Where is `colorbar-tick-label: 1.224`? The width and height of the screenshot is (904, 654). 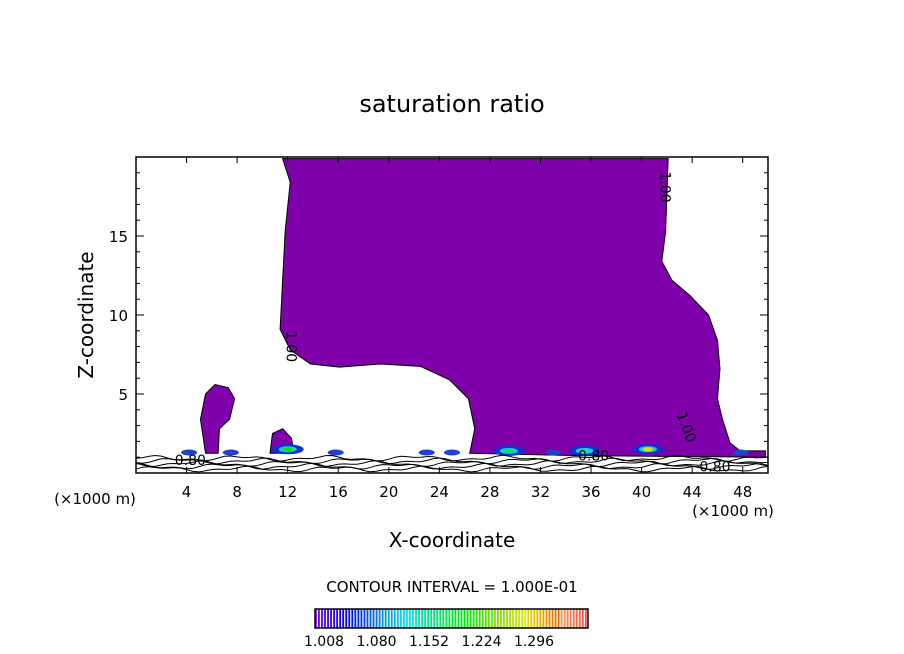 colorbar-tick-label: 1.224 is located at coordinates (481, 642).